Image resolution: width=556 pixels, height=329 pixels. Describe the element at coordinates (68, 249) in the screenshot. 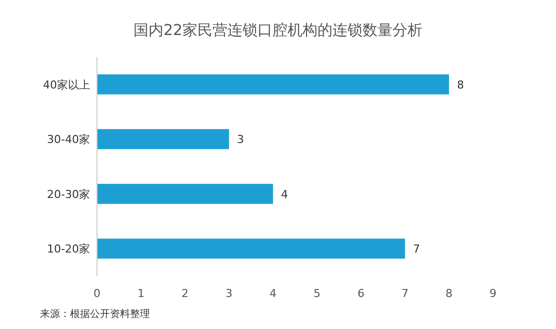

I see `y-tick-label: 10-20家` at that location.